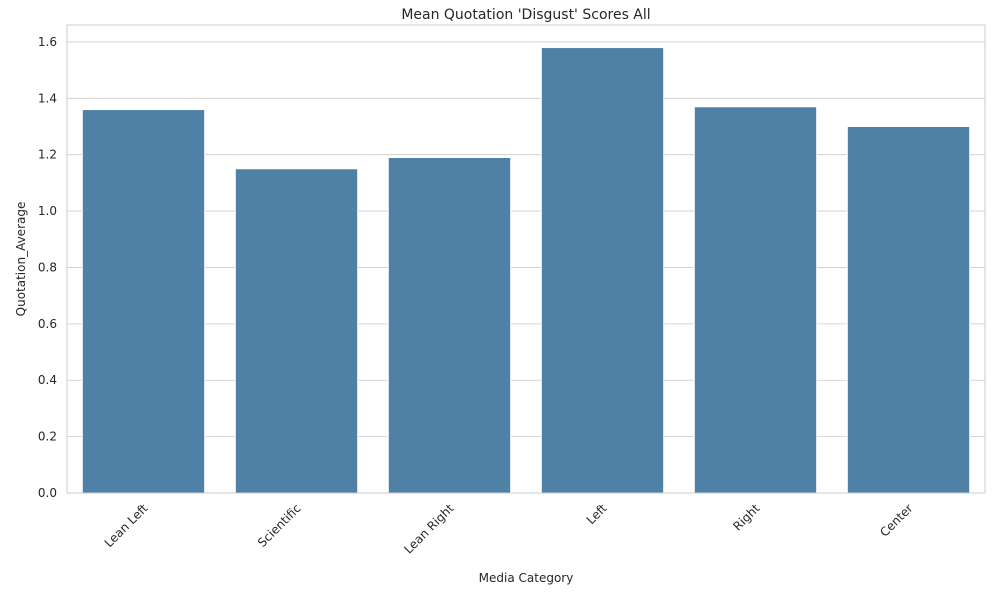 The height and width of the screenshot is (600, 1000). I want to click on x-tick-label: Lean Left, so click(126, 525).